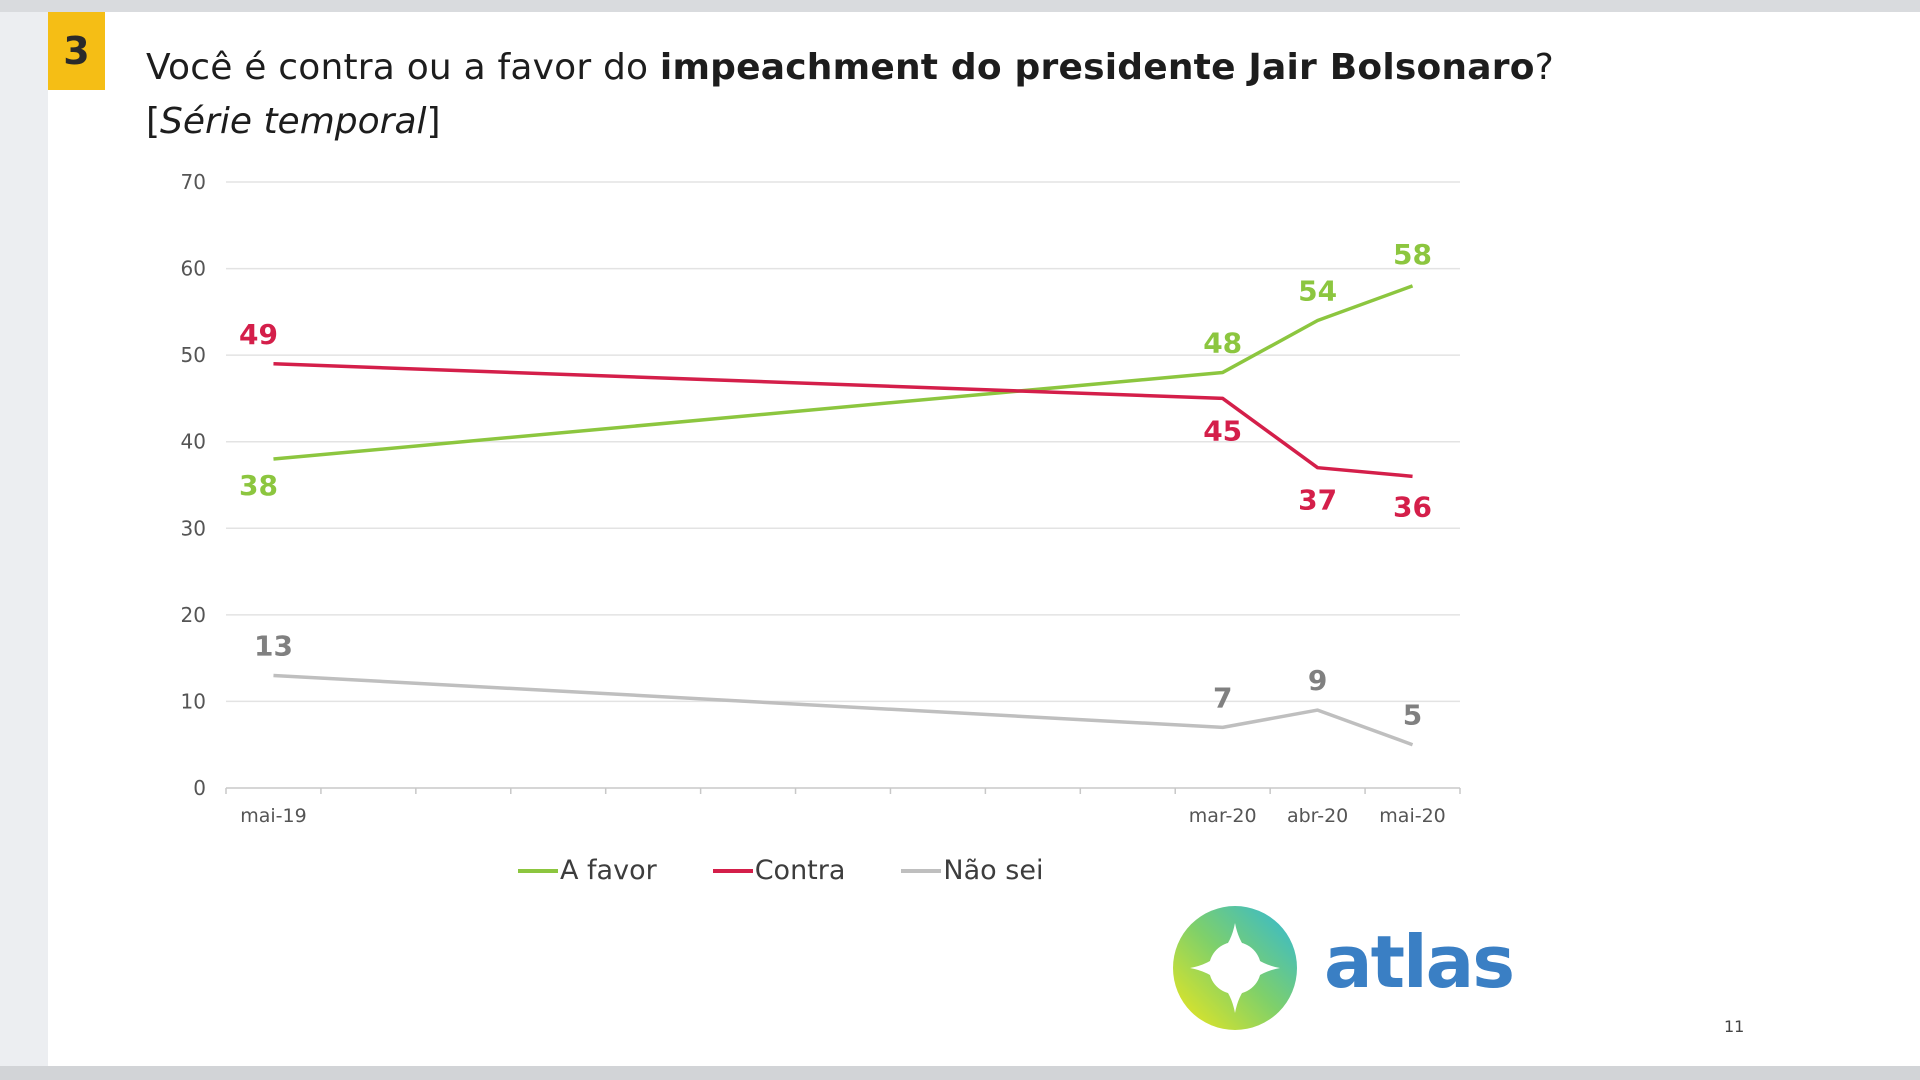  I want to click on x-tick-label: mai-20, so click(1412, 816).